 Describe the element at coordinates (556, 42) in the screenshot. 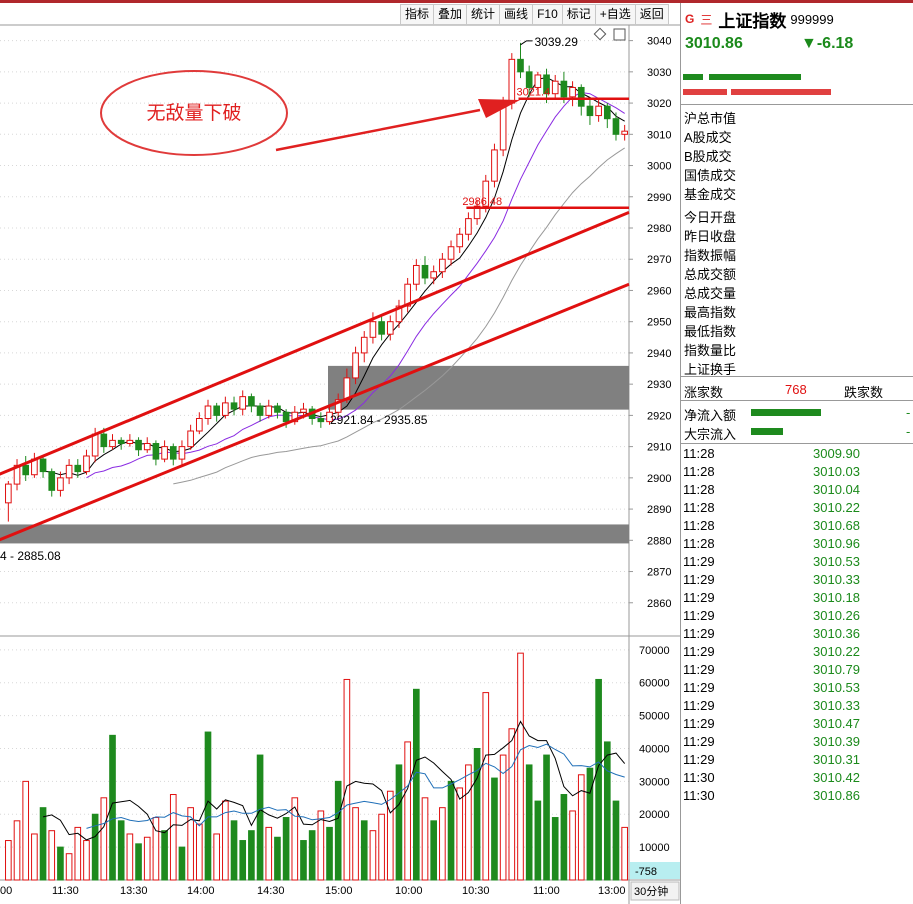

I see `high-price-label: 3039.29` at that location.